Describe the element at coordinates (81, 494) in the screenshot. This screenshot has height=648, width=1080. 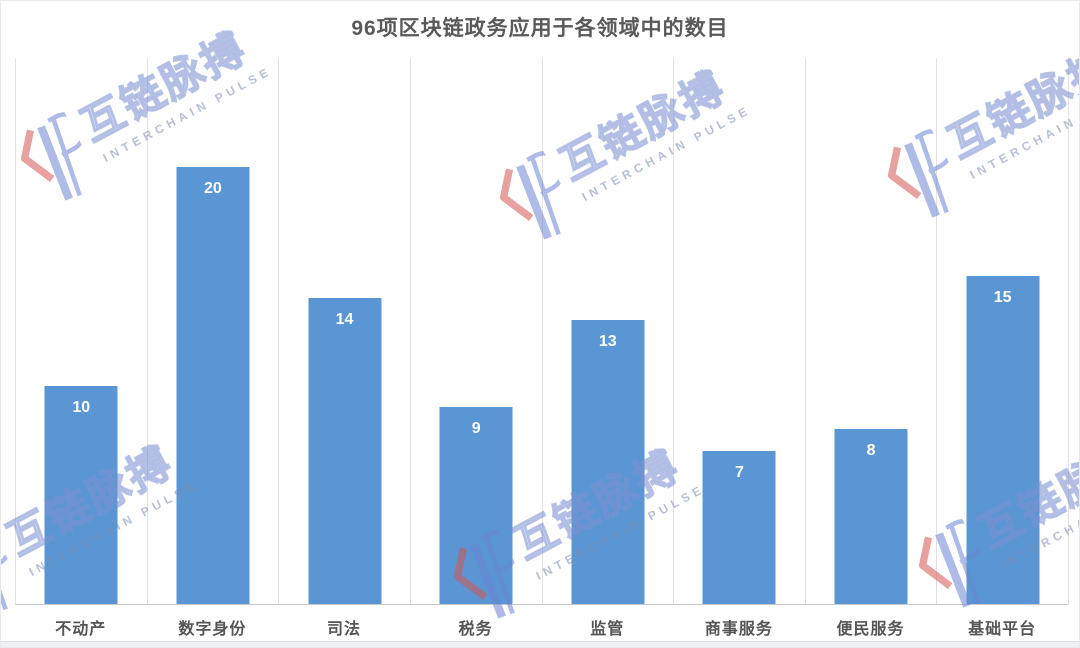
I see `bar: 10` at that location.